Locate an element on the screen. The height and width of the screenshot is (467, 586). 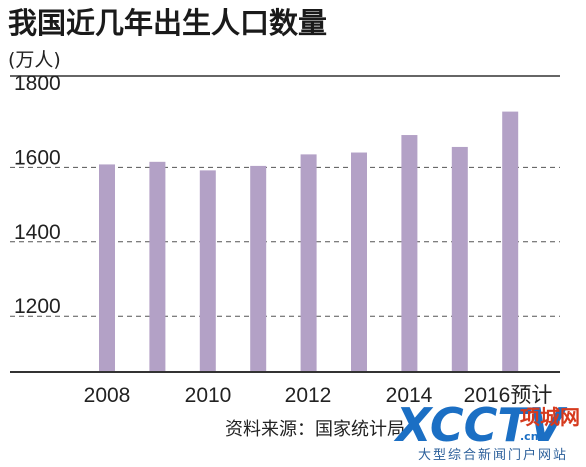
bar-2008 is located at coordinates (107, 268).